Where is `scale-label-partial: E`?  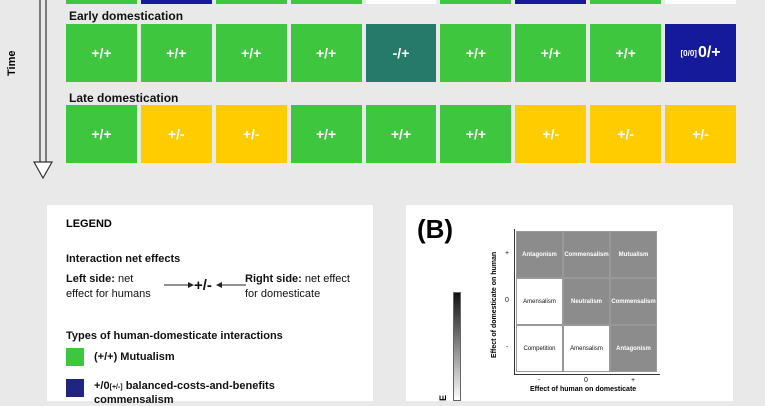
scale-label-partial: E is located at coordinates (443, 397).